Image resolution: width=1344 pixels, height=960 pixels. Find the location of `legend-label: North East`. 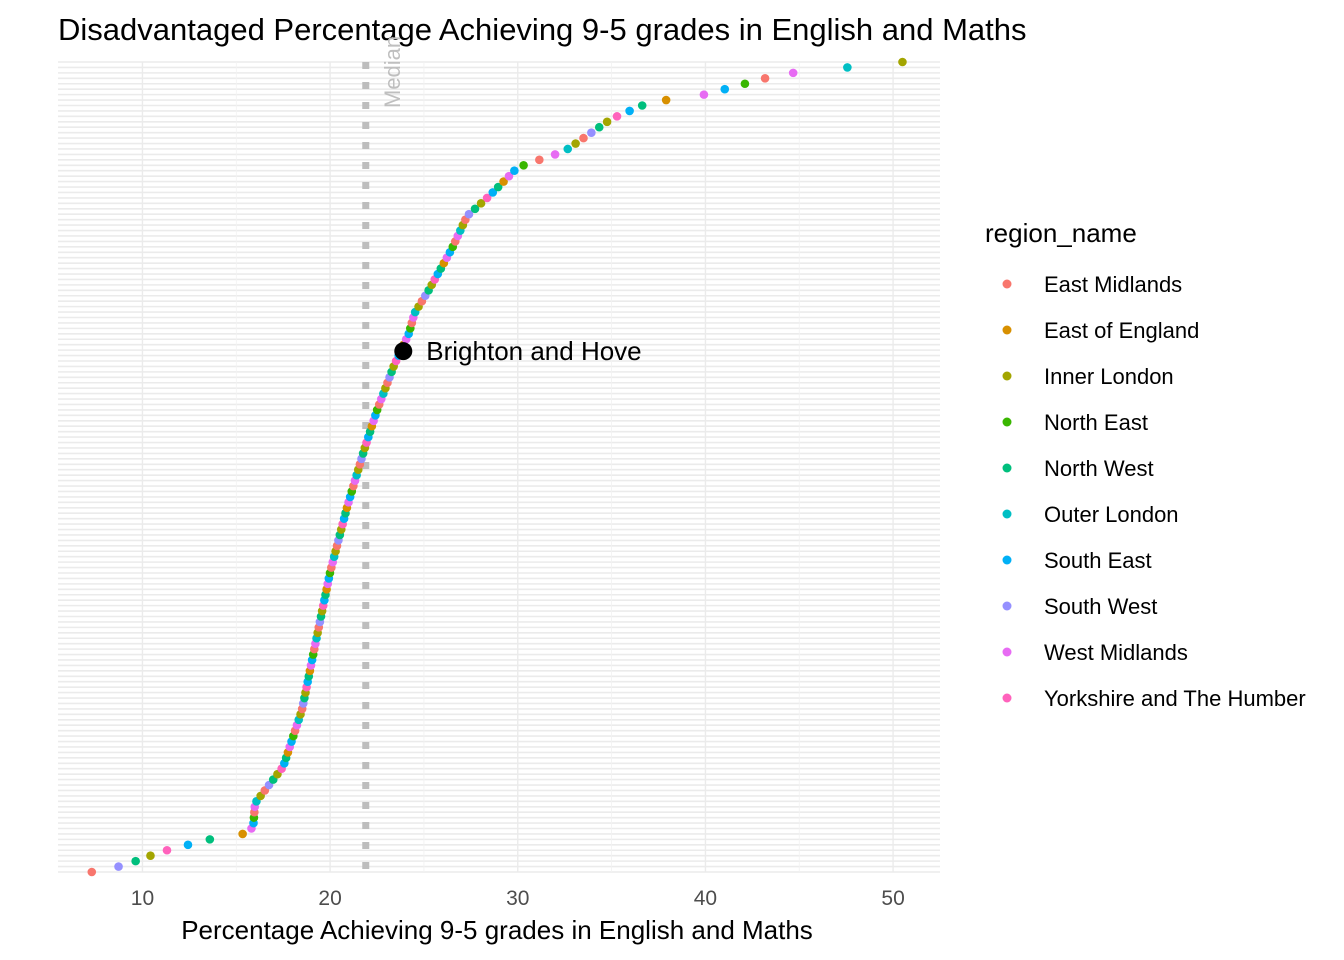

legend-label: North East is located at coordinates (1096, 422).